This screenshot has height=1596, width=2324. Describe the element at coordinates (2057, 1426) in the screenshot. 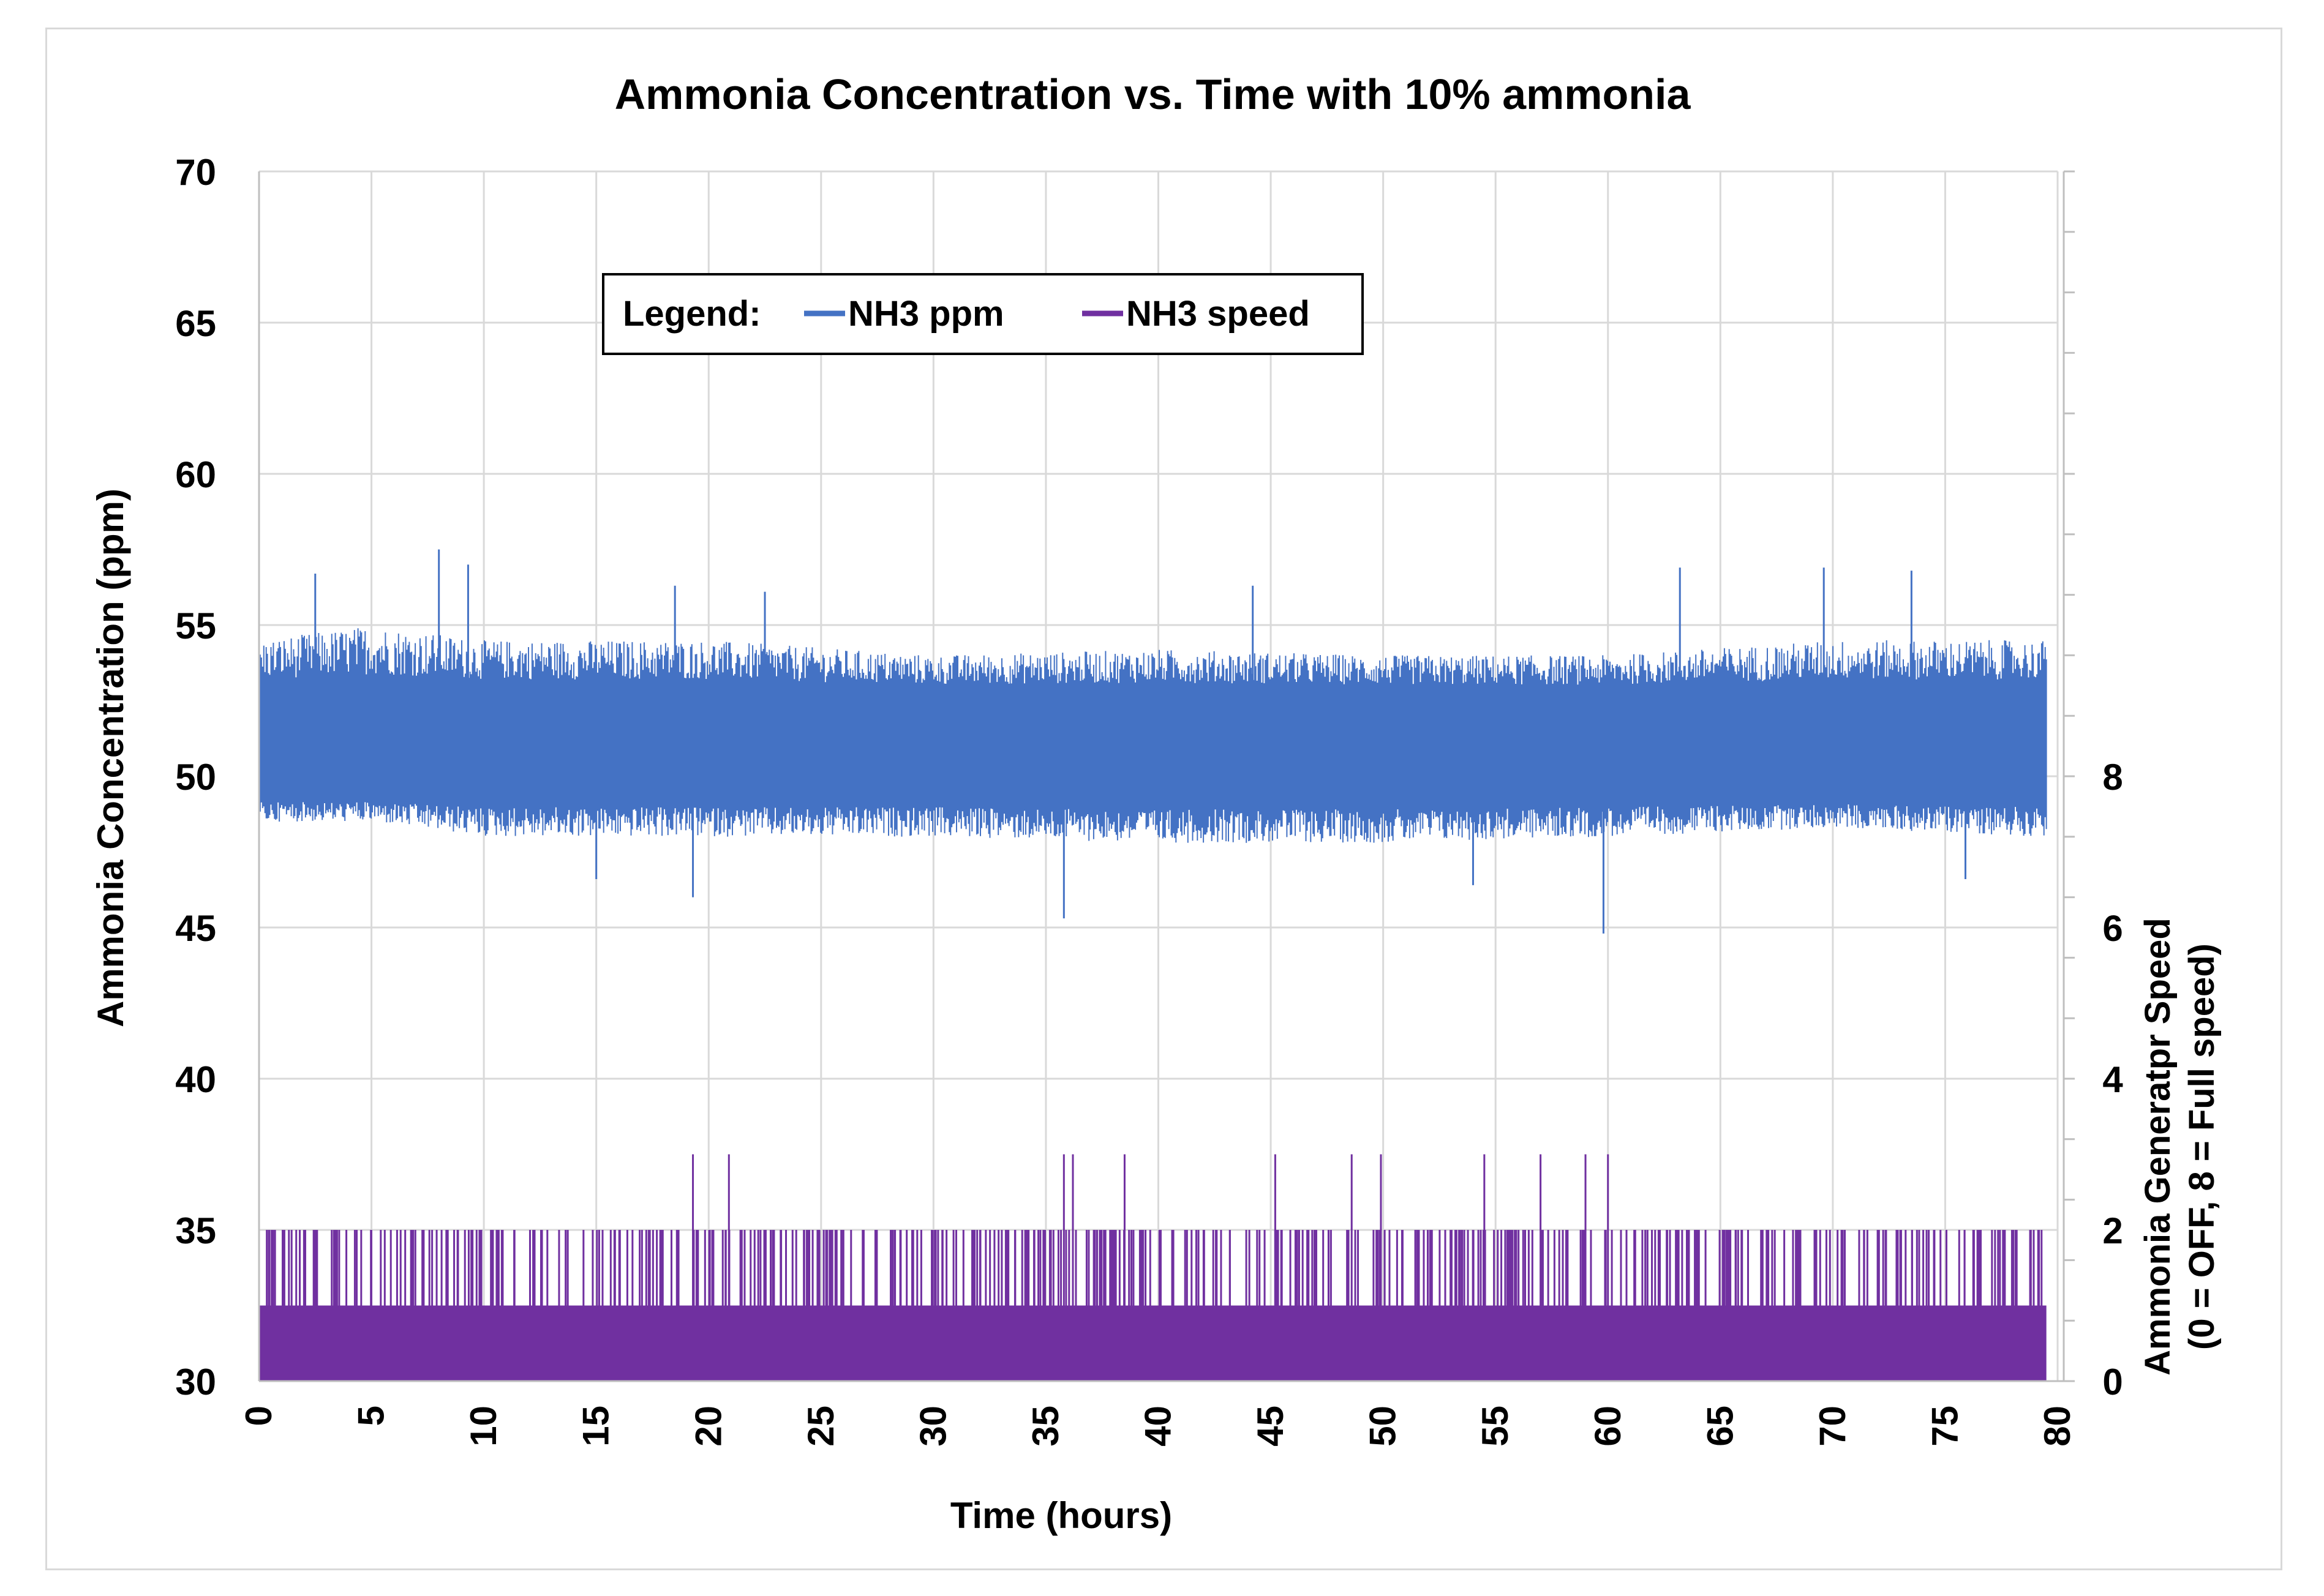

I see `x-tick-label: 80` at that location.